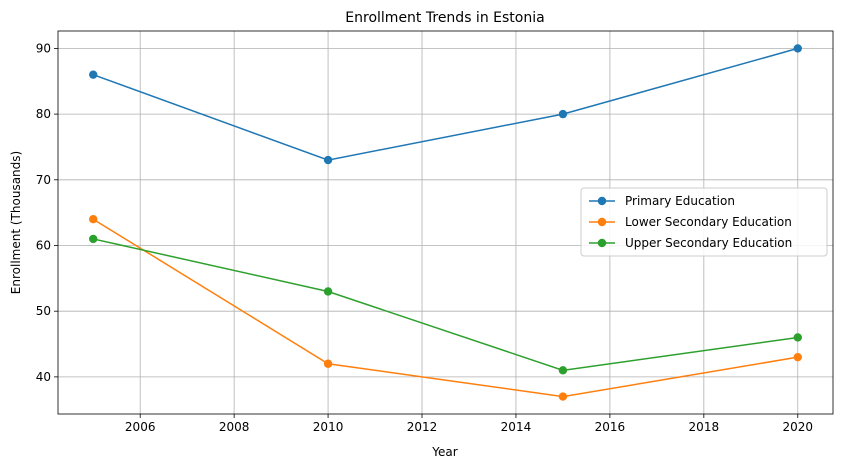 The height and width of the screenshot is (468, 842). Describe the element at coordinates (797, 427) in the screenshot. I see `x-tick-label: 2020` at that location.